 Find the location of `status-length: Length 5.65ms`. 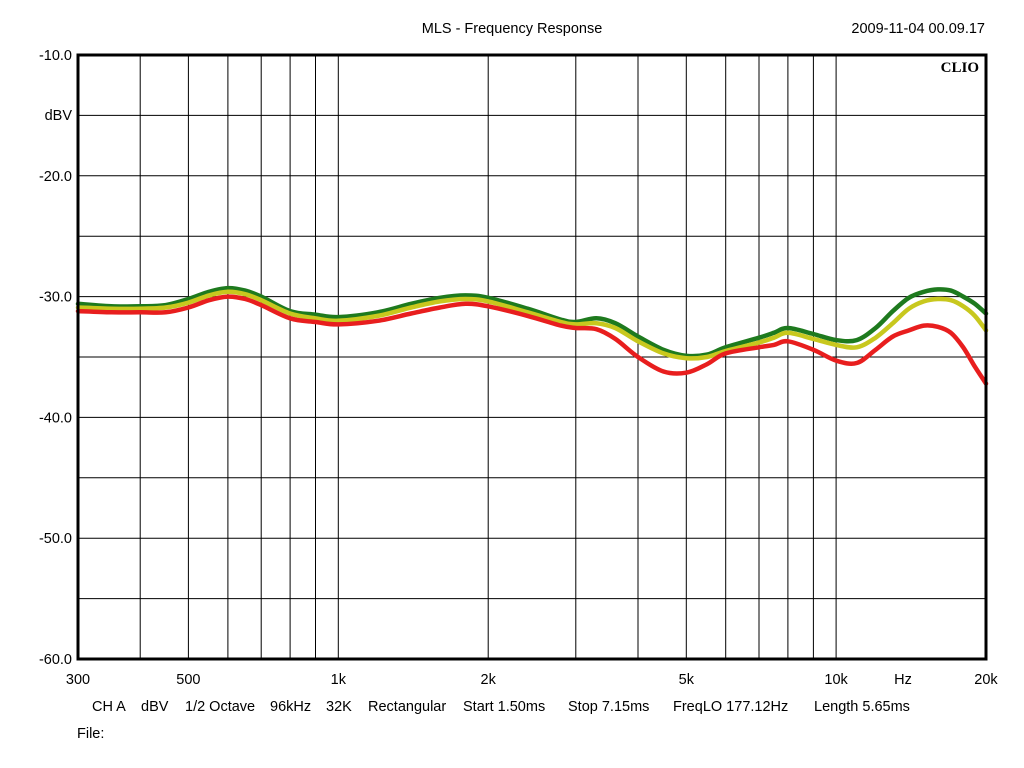

status-length: Length 5.65ms is located at coordinates (862, 707).